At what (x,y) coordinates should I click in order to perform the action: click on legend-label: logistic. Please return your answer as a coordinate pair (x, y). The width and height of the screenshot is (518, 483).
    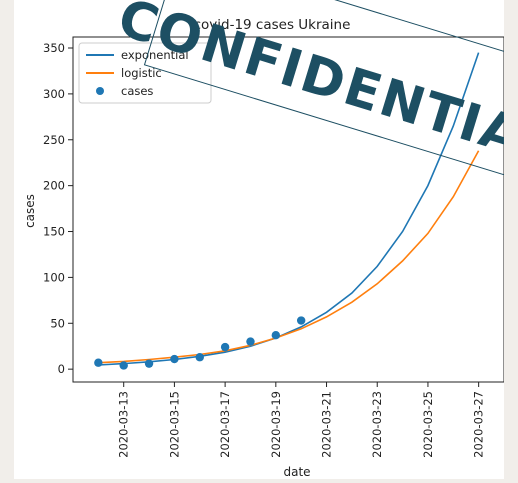
    Looking at the image, I should click on (141, 73).